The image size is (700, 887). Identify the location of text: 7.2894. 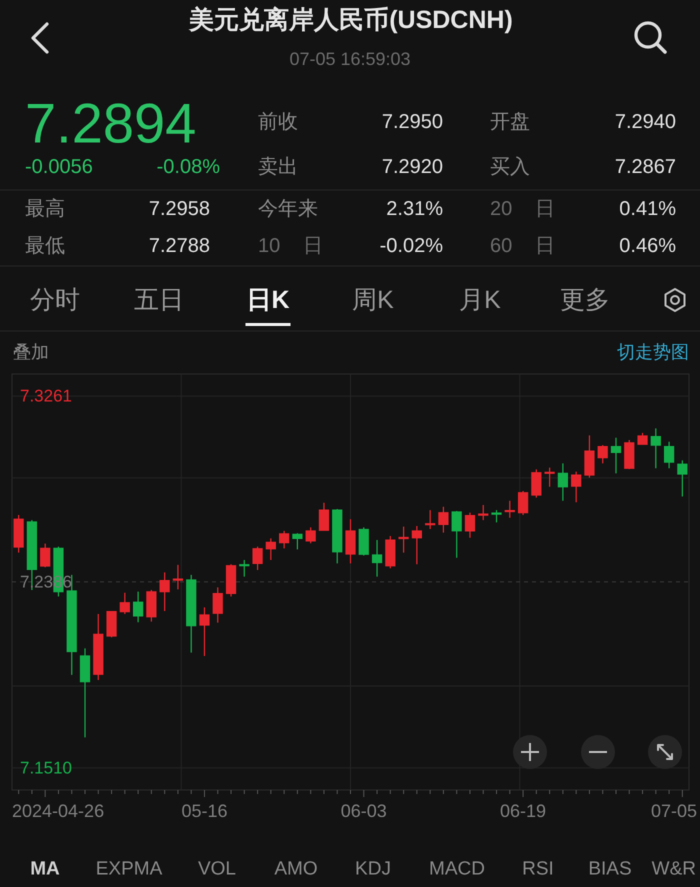
(110, 123).